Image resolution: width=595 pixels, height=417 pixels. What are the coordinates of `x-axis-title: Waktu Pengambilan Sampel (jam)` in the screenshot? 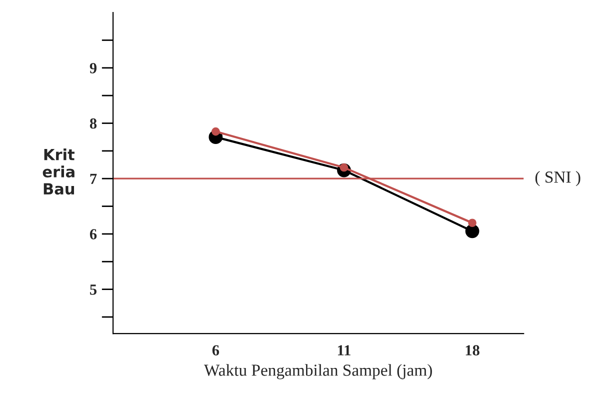 It's located at (318, 372).